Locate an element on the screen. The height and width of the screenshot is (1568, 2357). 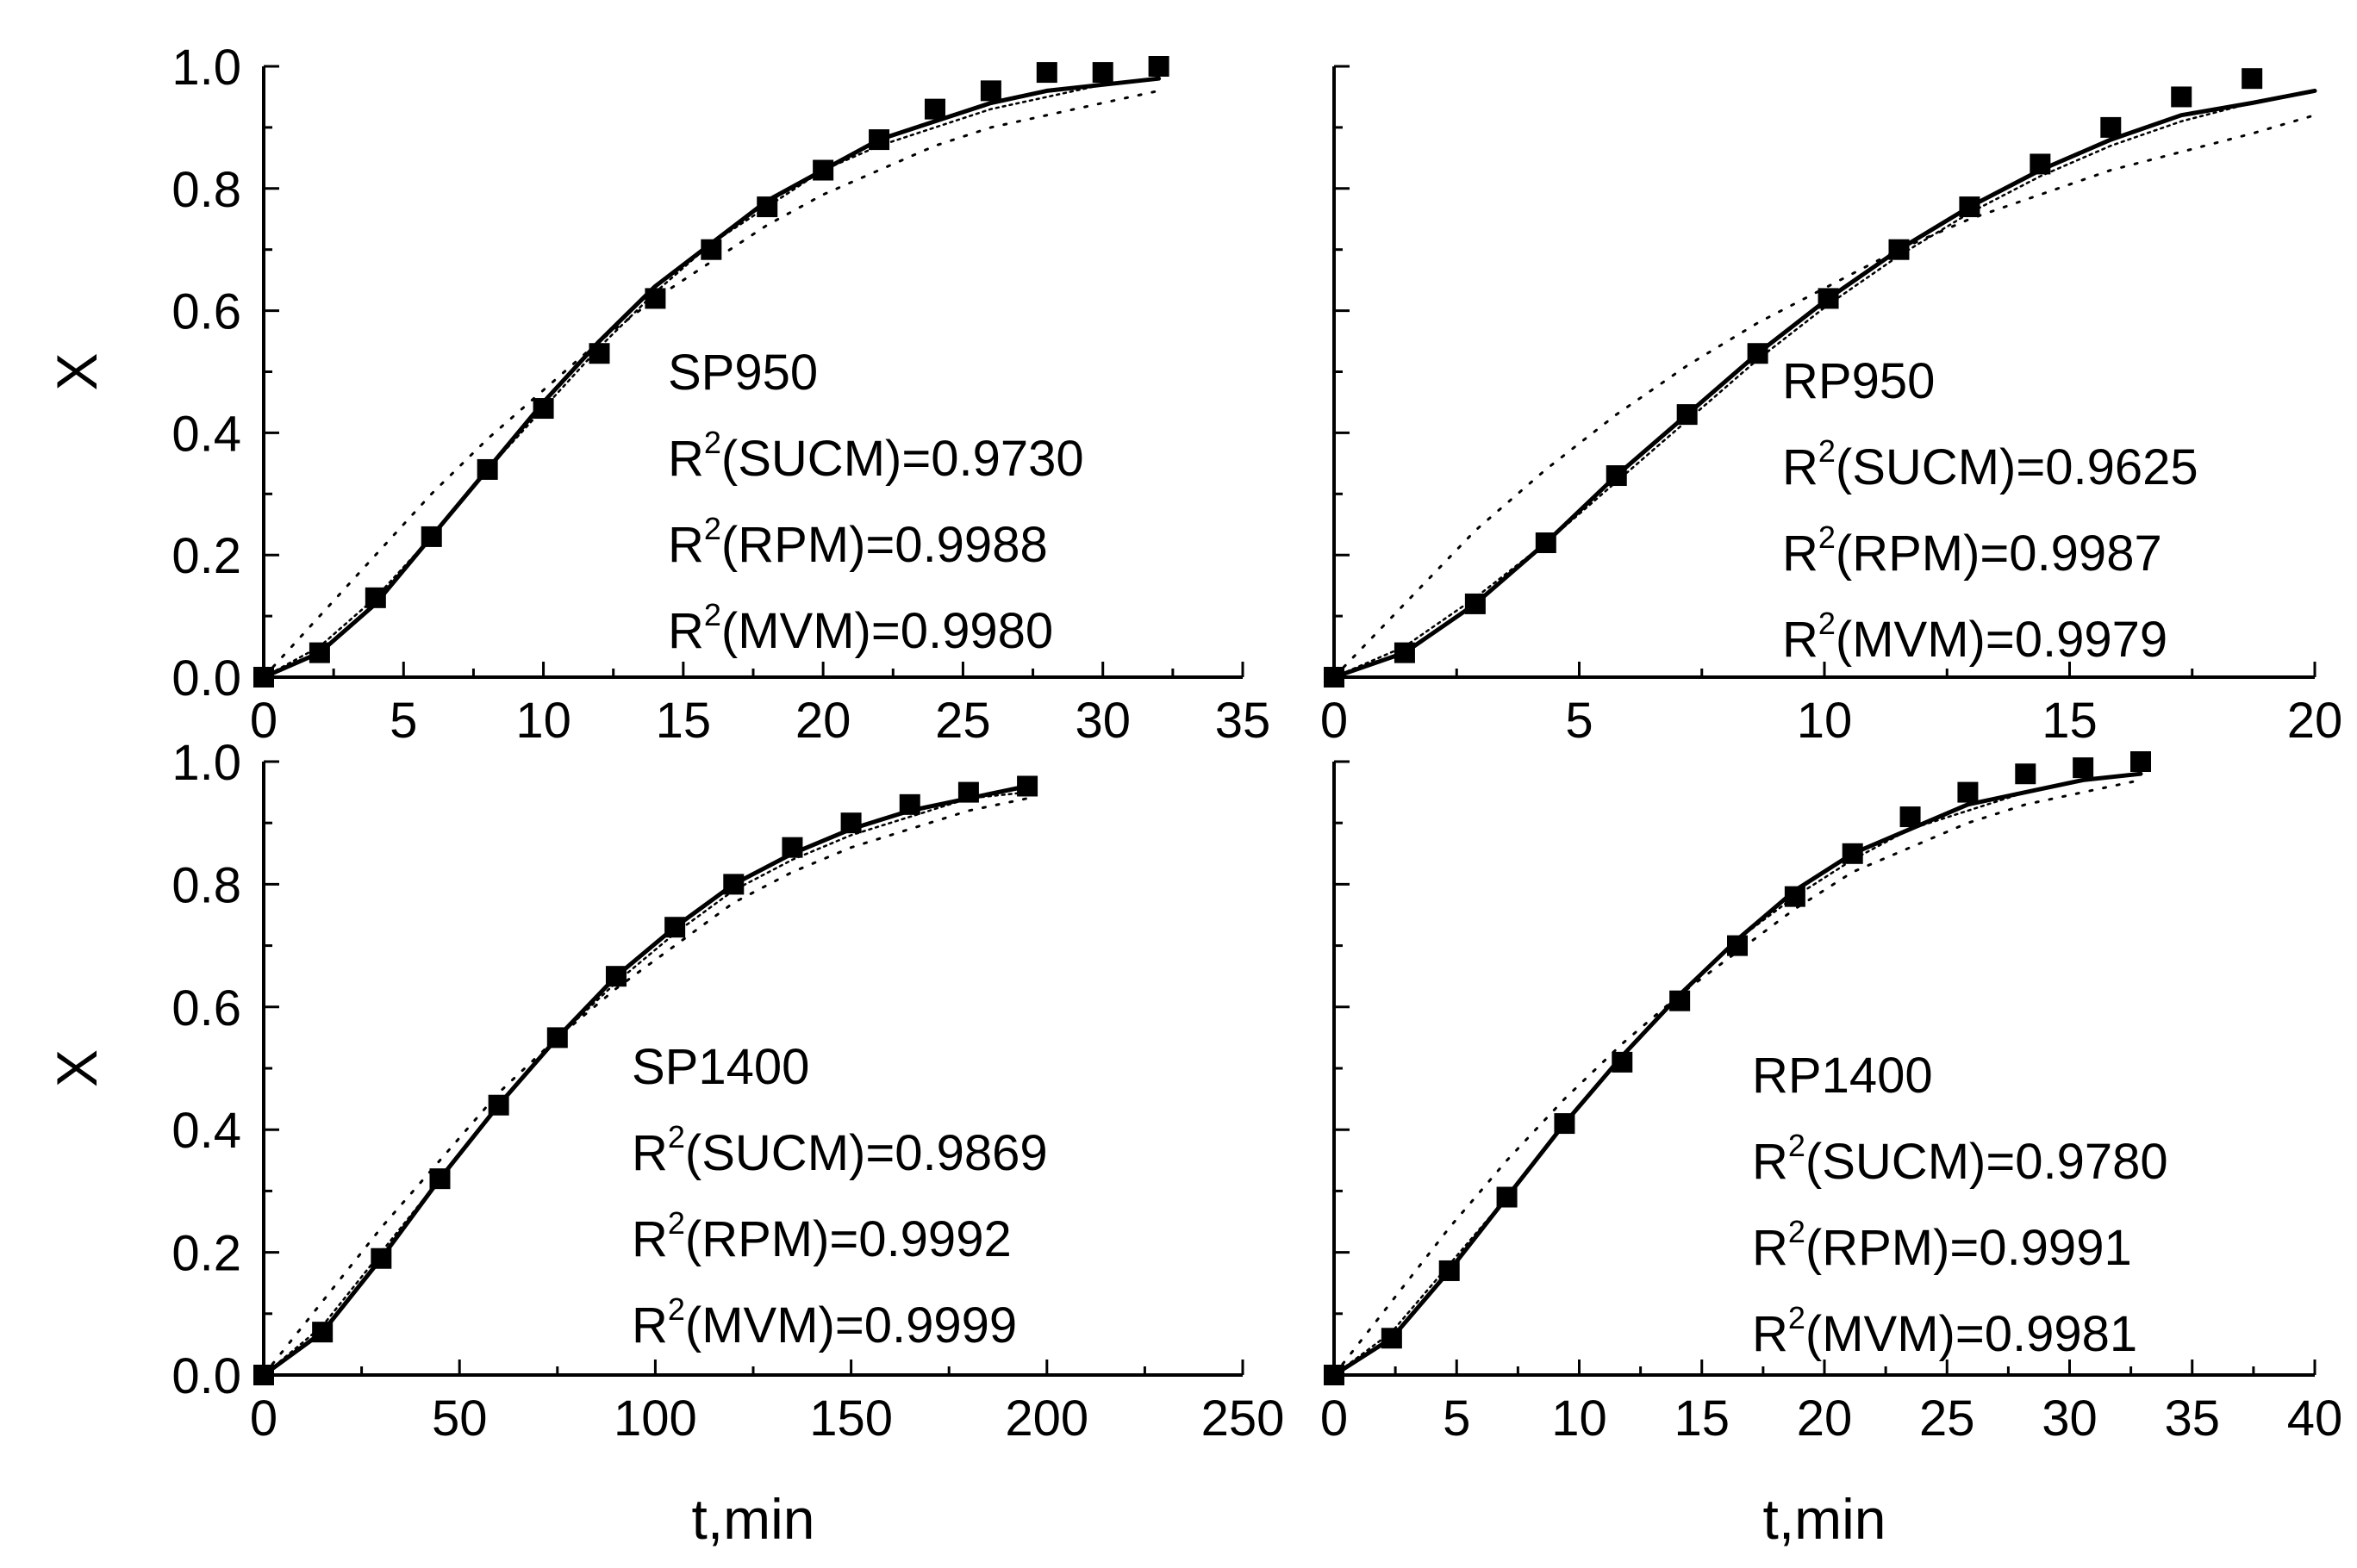
annotation-r2-line: R2(SUCM)=0.9730 is located at coordinates (876, 456).